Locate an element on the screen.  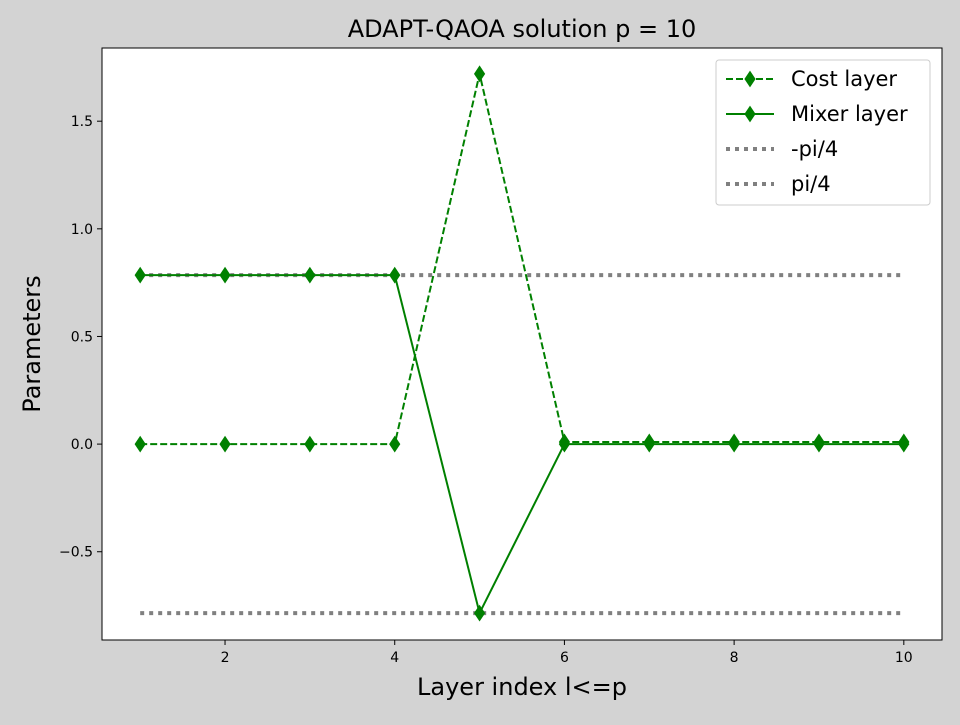
chart-title: ADAPT-QAOA solution p = 10 is located at coordinates (522, 29).